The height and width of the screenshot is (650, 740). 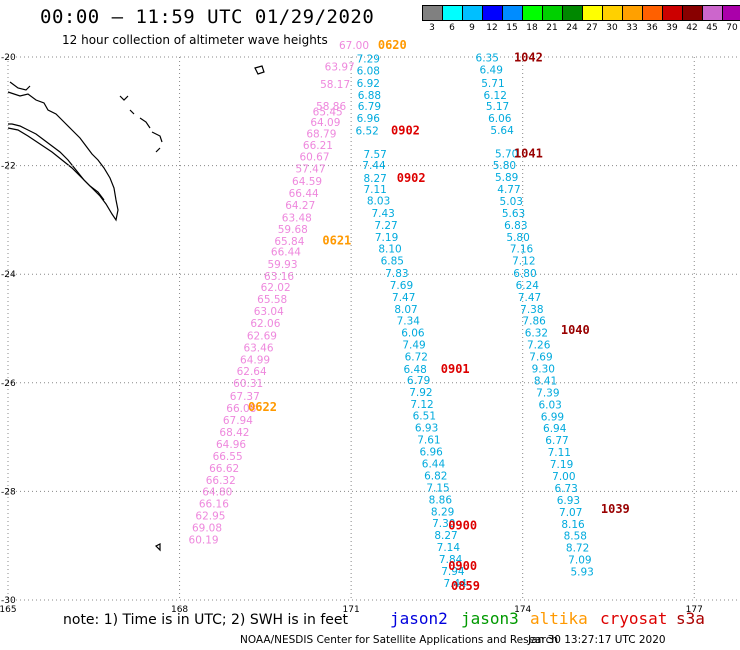 I want to click on wave-height-value: 6.82, so click(x=435, y=476).